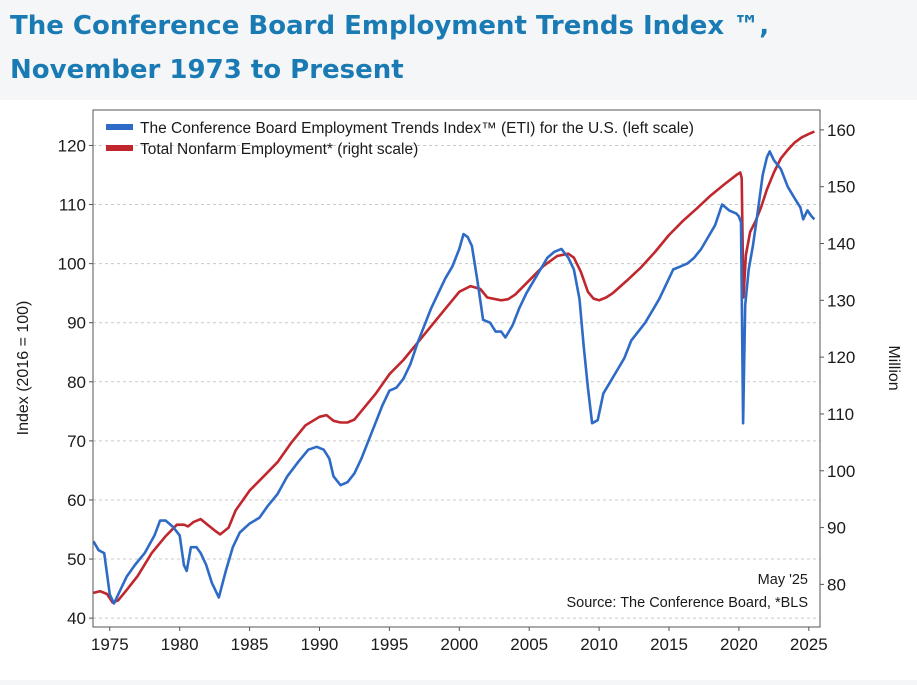  What do you see at coordinates (389, 644) in the screenshot?
I see `x-tick: 1995` at bounding box center [389, 644].